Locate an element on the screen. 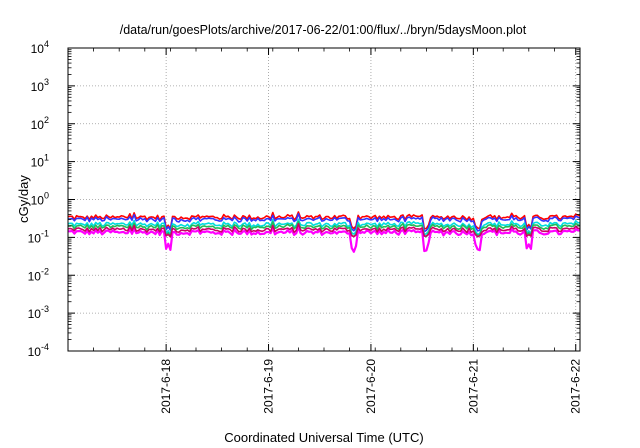  x-axis-label: Coordinated Universal Time (UTC) is located at coordinates (323, 437).